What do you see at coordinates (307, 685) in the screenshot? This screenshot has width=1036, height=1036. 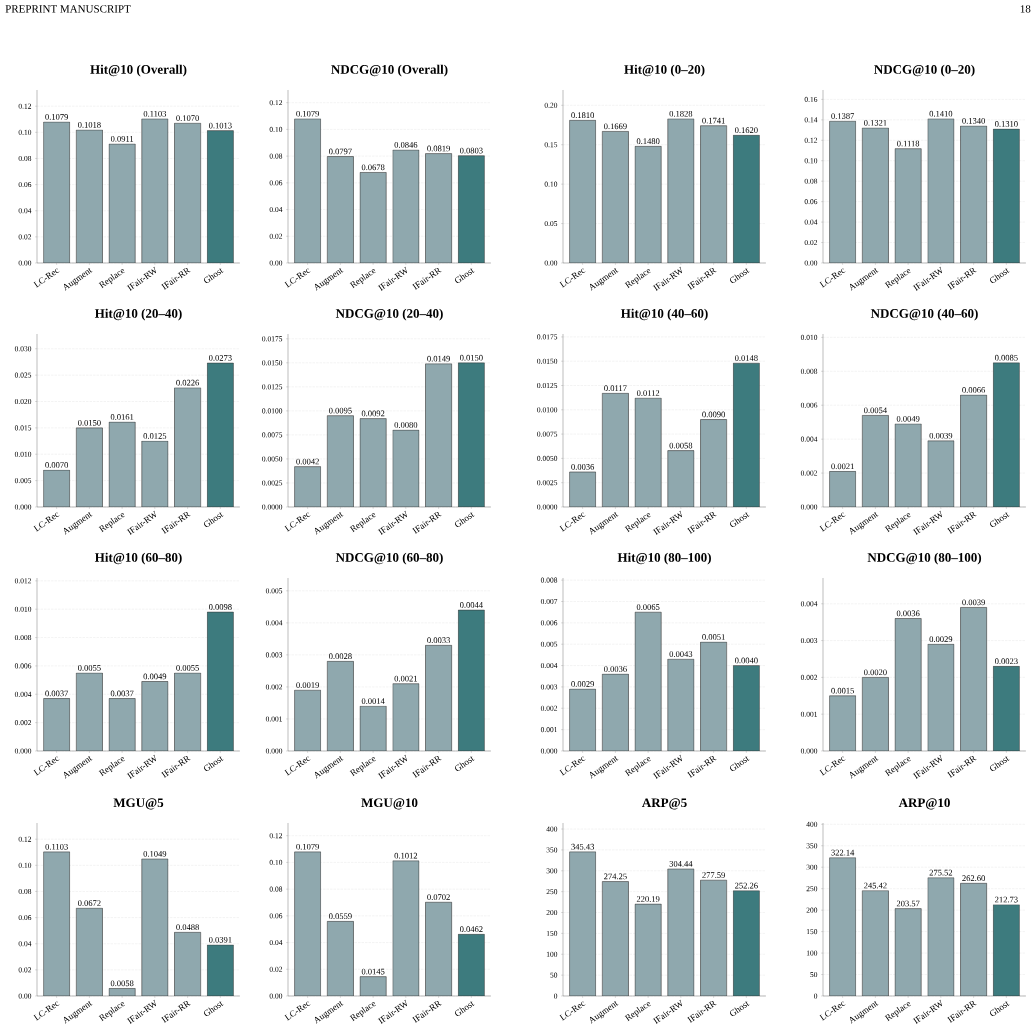 I see `data-label: 0.0019` at bounding box center [307, 685].